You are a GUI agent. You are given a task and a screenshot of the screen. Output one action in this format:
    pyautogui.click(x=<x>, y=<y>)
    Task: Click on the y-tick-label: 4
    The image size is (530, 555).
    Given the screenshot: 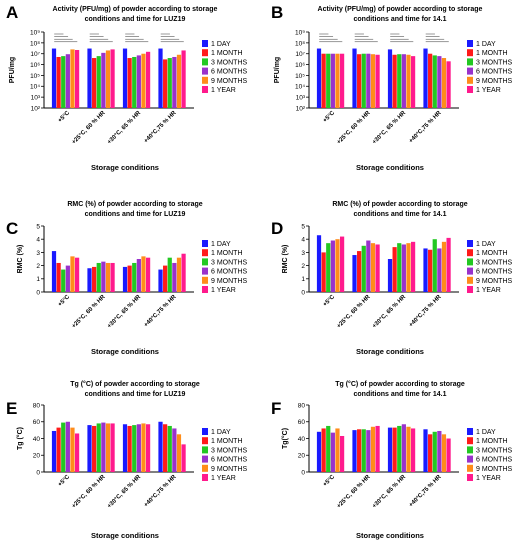 What is the action you would take?
    pyautogui.click(x=38, y=240)
    